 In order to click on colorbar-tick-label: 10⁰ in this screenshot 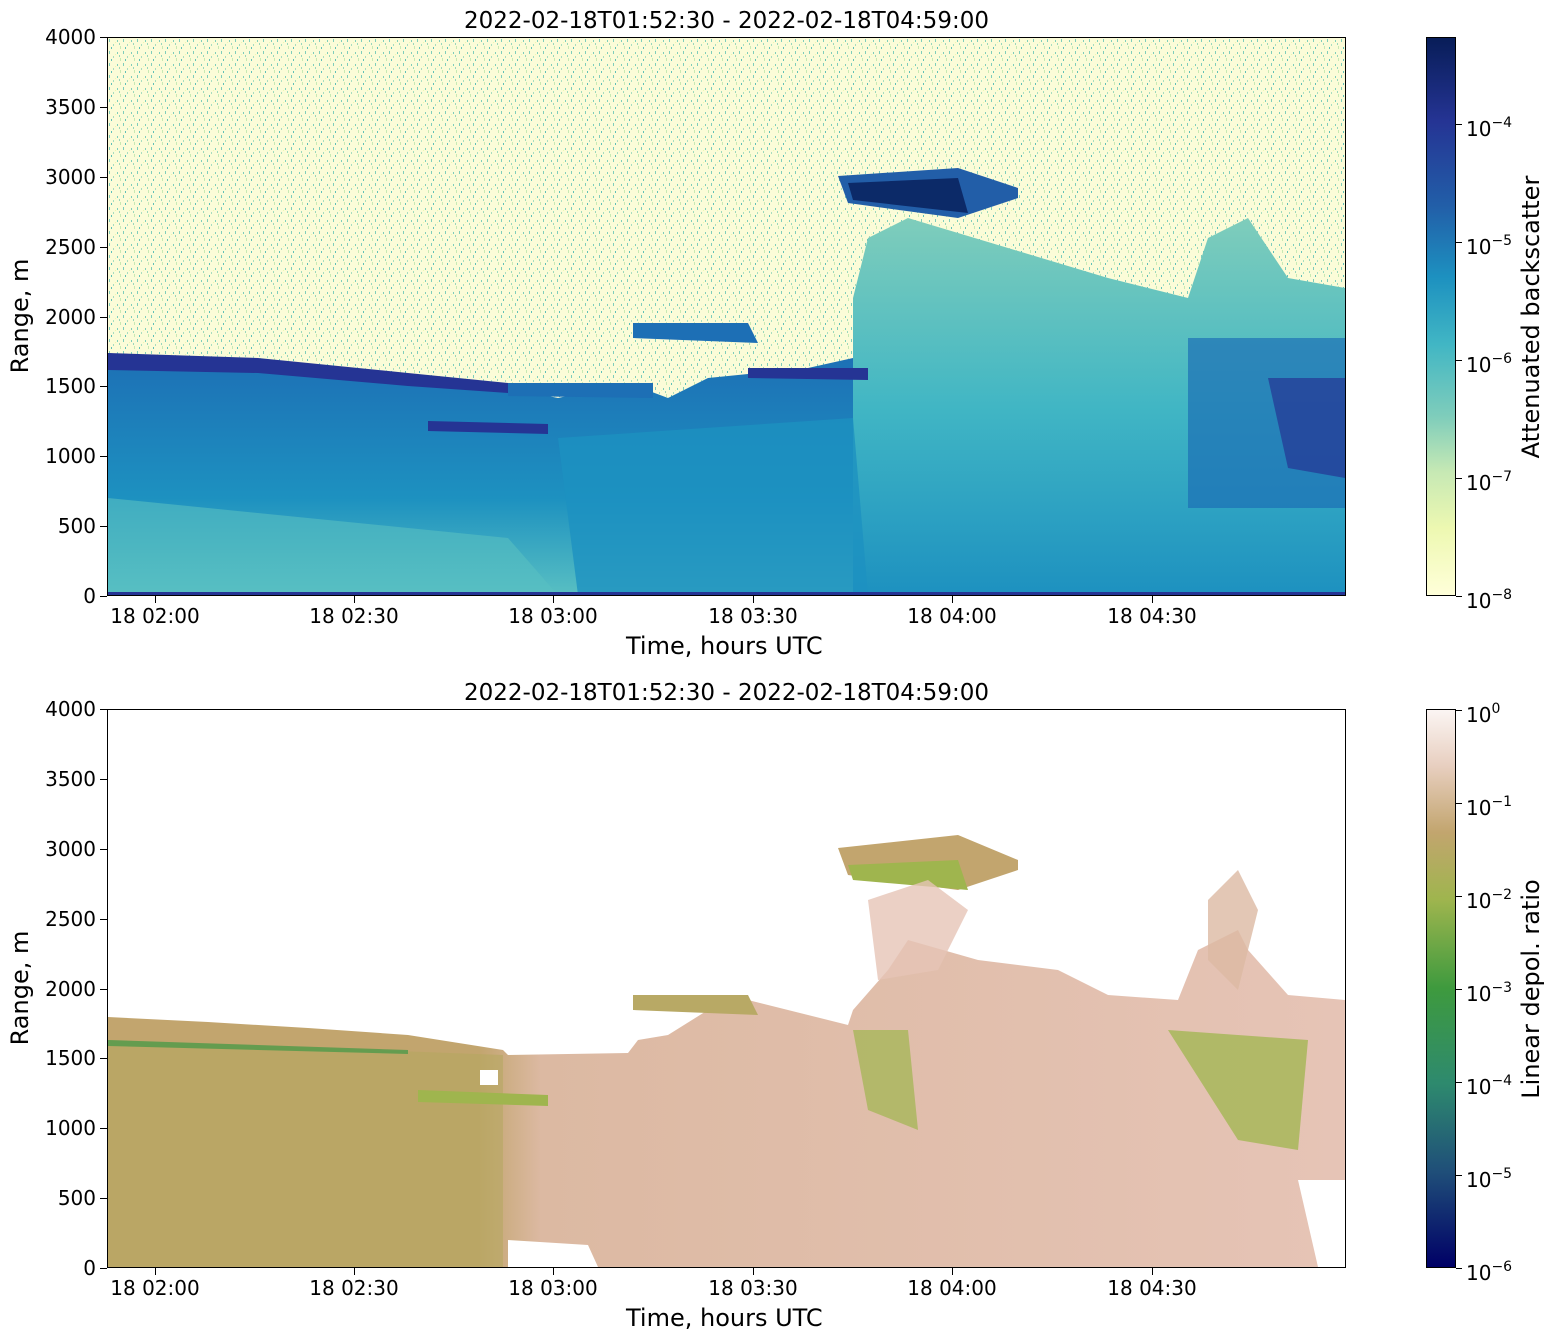, I will do `click(1483, 712)`.